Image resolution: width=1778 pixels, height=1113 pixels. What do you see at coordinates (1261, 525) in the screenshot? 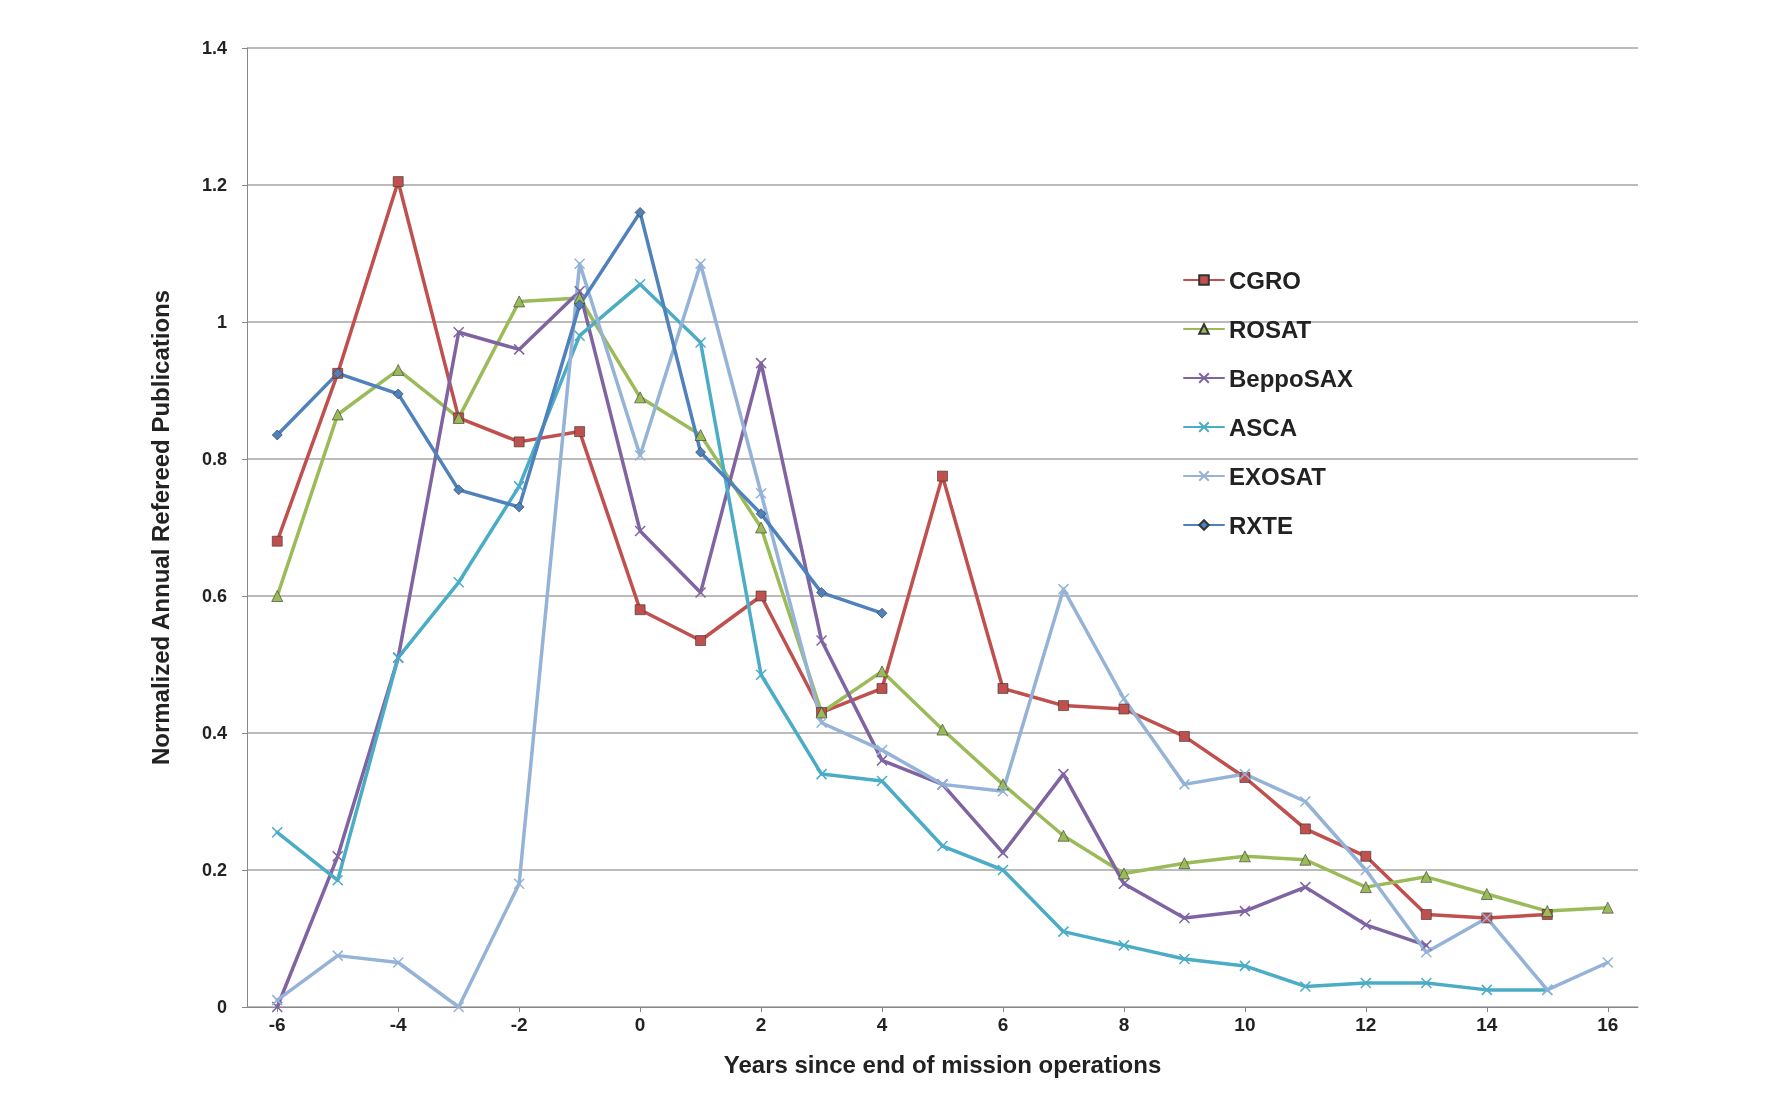
I see `legend-label: RXTE` at bounding box center [1261, 525].